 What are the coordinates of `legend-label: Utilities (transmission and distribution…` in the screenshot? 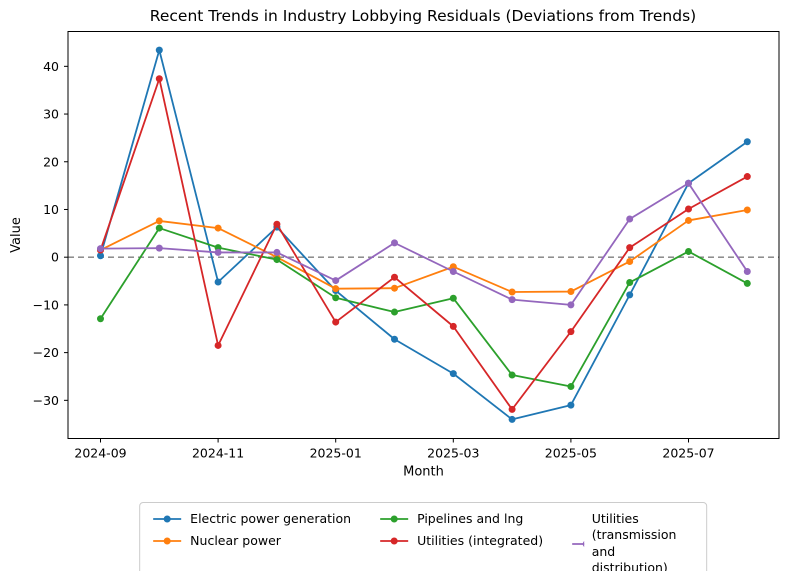 It's located at (634, 541).